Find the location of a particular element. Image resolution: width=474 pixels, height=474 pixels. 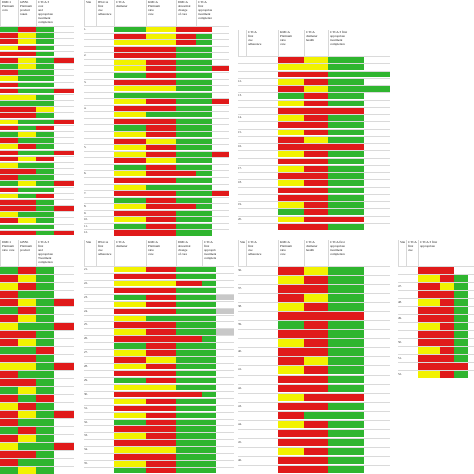

table-row: 10. is located at coordinates (156, 219).